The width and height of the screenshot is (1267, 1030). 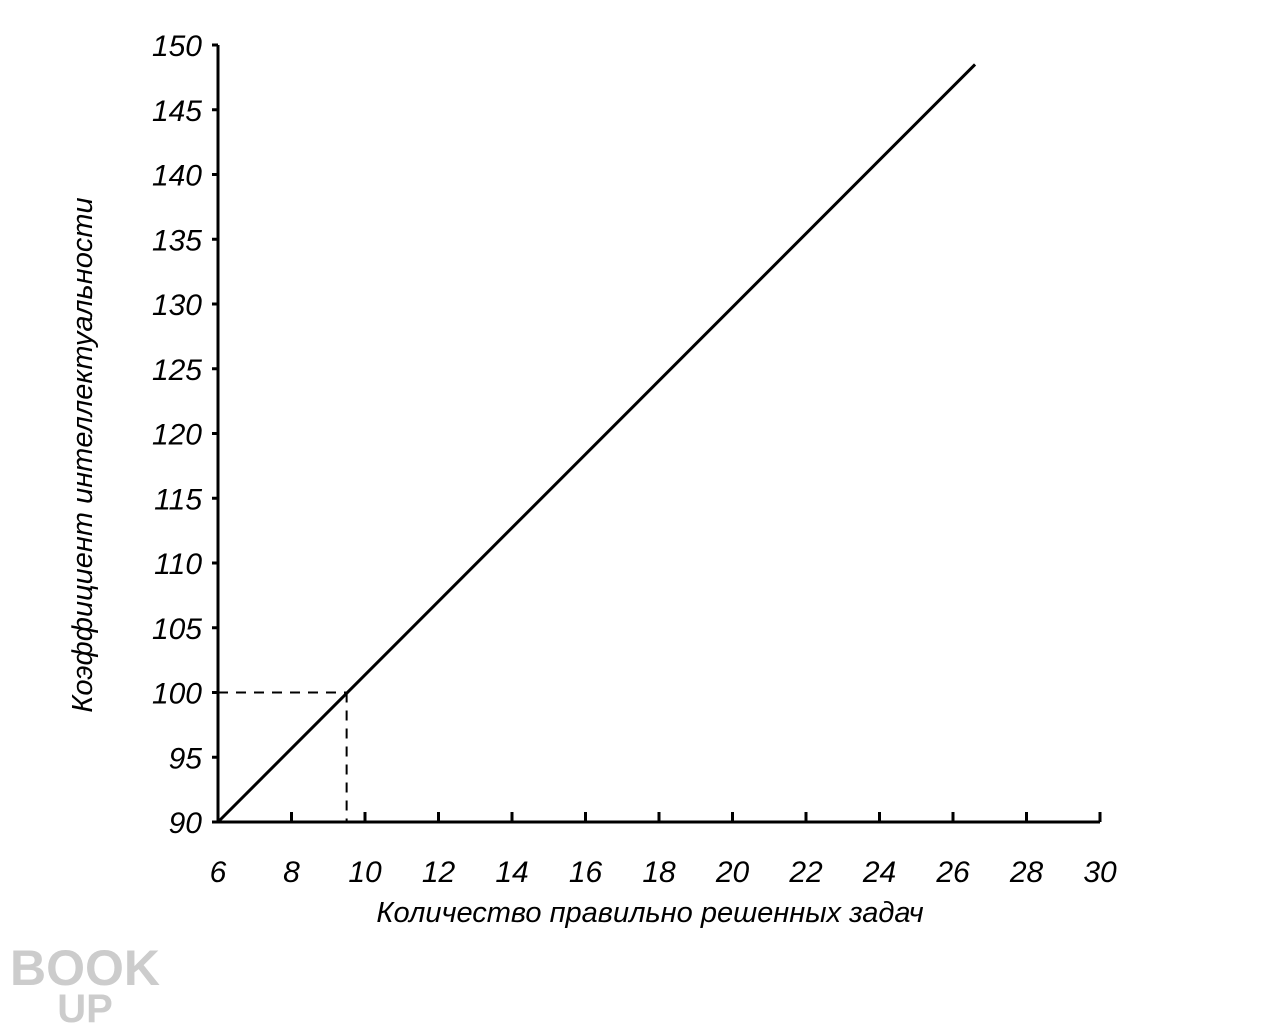 What do you see at coordinates (291, 872) in the screenshot?
I see `x-tick-label: 8` at bounding box center [291, 872].